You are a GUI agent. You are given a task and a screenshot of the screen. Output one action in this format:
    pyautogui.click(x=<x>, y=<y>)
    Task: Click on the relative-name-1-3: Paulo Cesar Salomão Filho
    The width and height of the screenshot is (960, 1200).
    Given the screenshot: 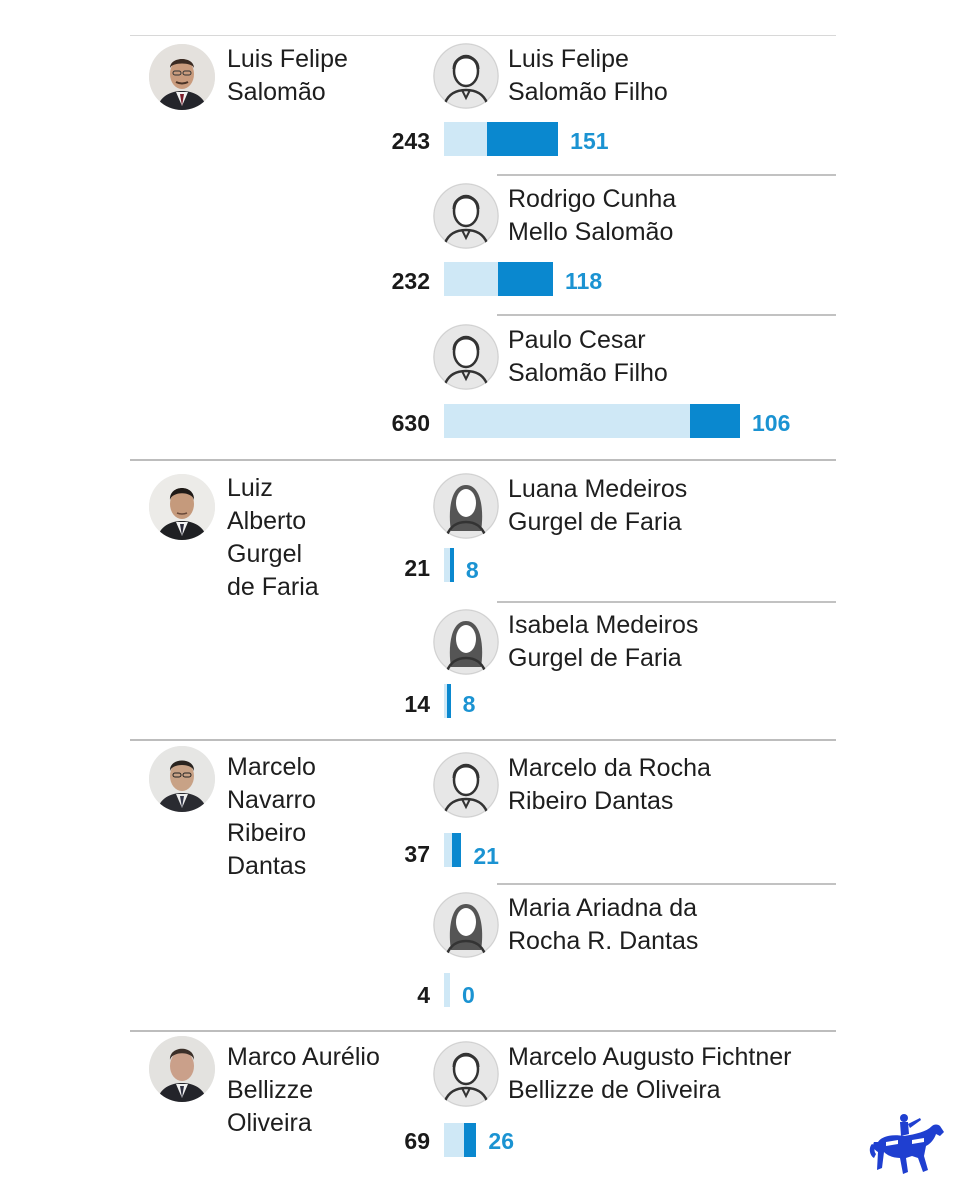 What is the action you would take?
    pyautogui.click(x=588, y=356)
    